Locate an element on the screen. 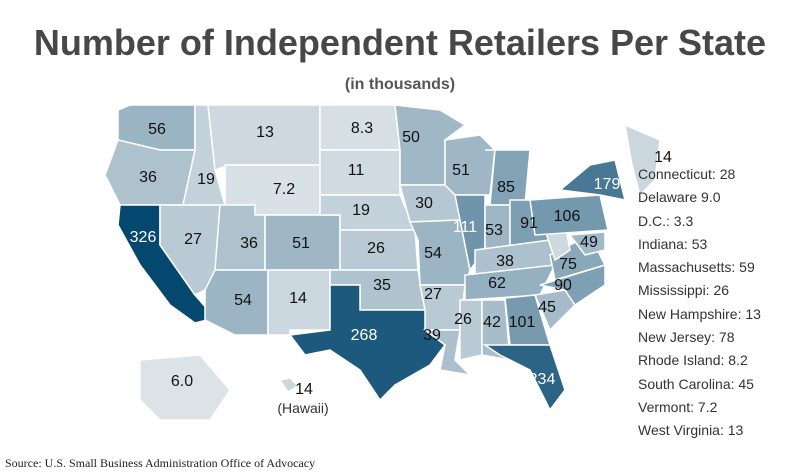 This screenshot has height=475, width=800. value-label-missouri: 54 is located at coordinates (433, 253).